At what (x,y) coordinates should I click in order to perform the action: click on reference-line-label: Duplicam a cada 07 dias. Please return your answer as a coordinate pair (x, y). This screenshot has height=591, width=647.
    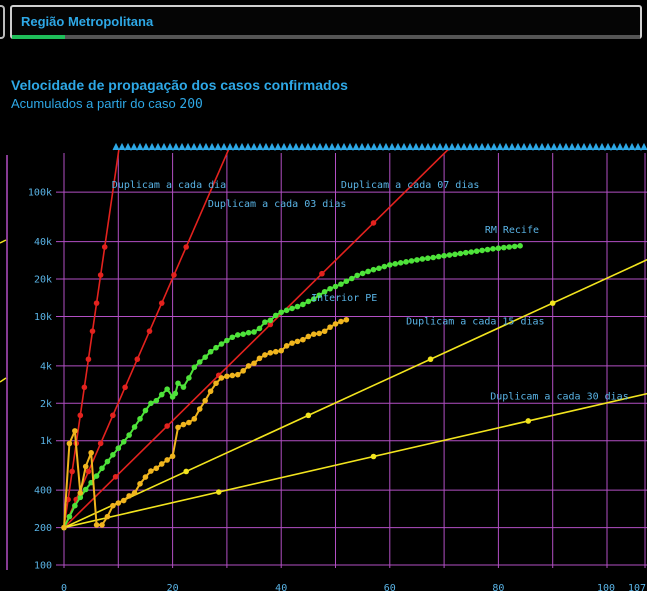
    Looking at the image, I should click on (410, 185).